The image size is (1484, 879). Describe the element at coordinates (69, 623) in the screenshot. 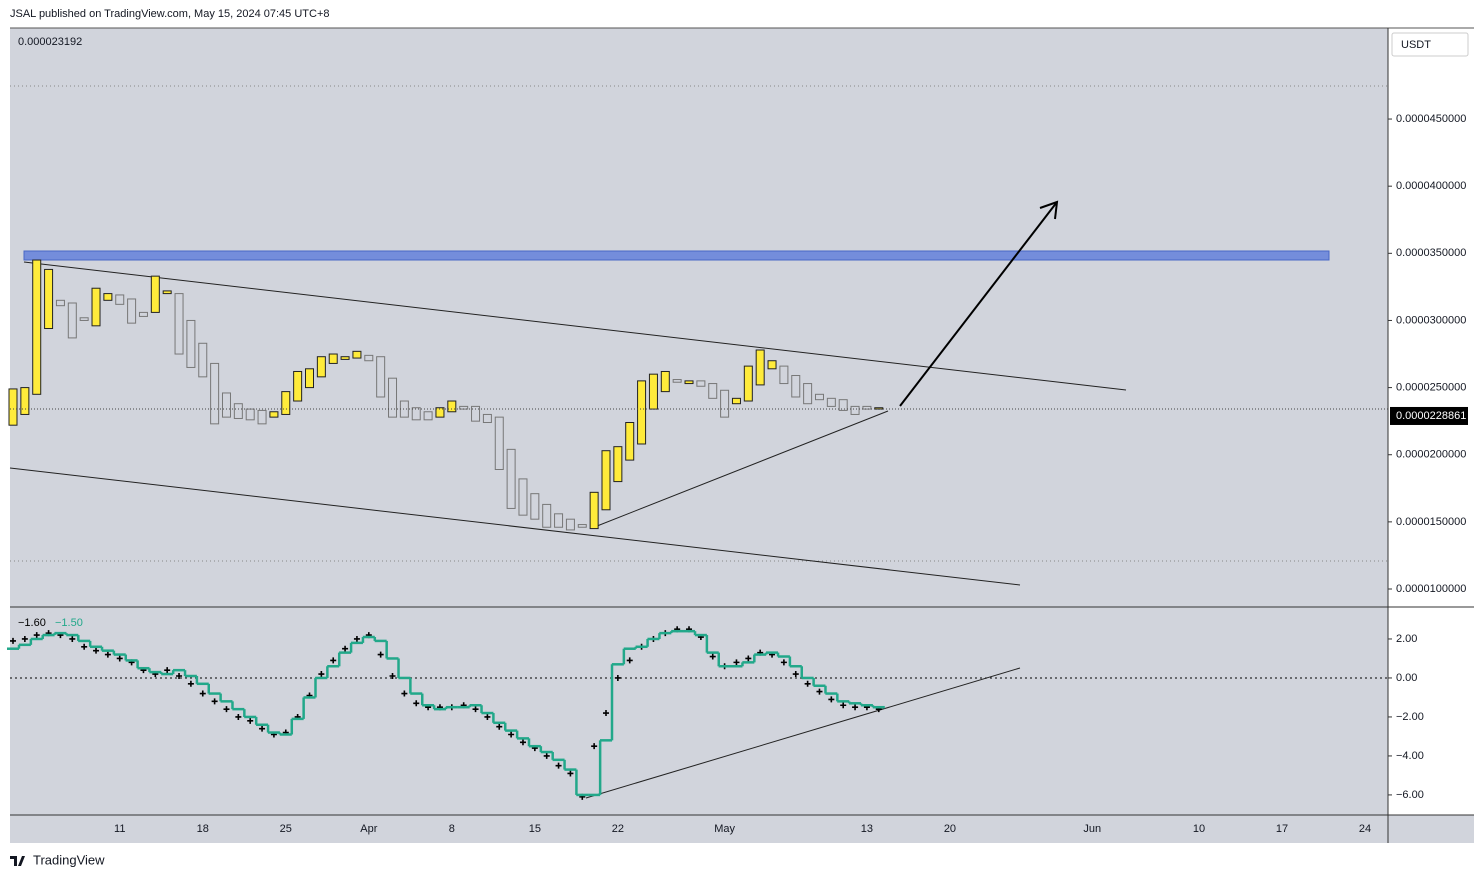

I see `legend-value: −1.50` at that location.